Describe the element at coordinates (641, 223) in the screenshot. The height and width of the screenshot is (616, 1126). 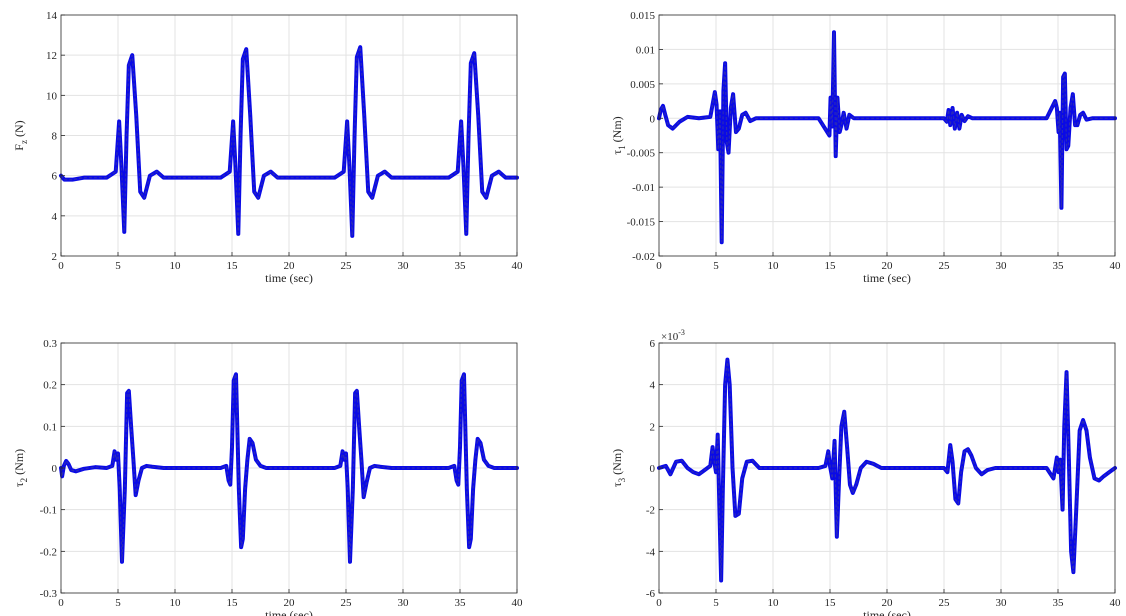
I see `y-tick-label: -0.015` at that location.